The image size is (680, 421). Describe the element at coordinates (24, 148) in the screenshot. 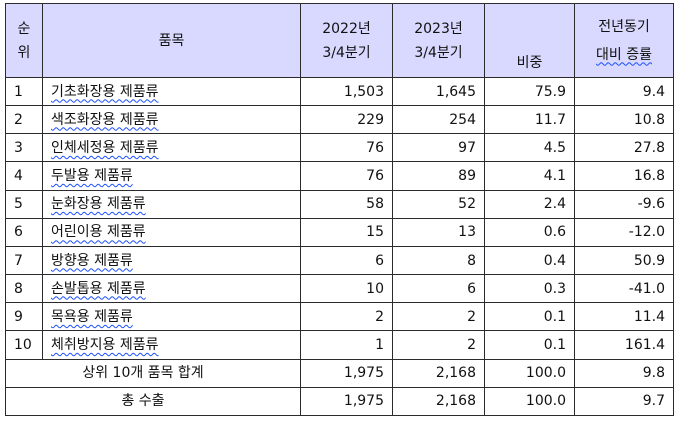

I see `rank-cell: 3` at that location.